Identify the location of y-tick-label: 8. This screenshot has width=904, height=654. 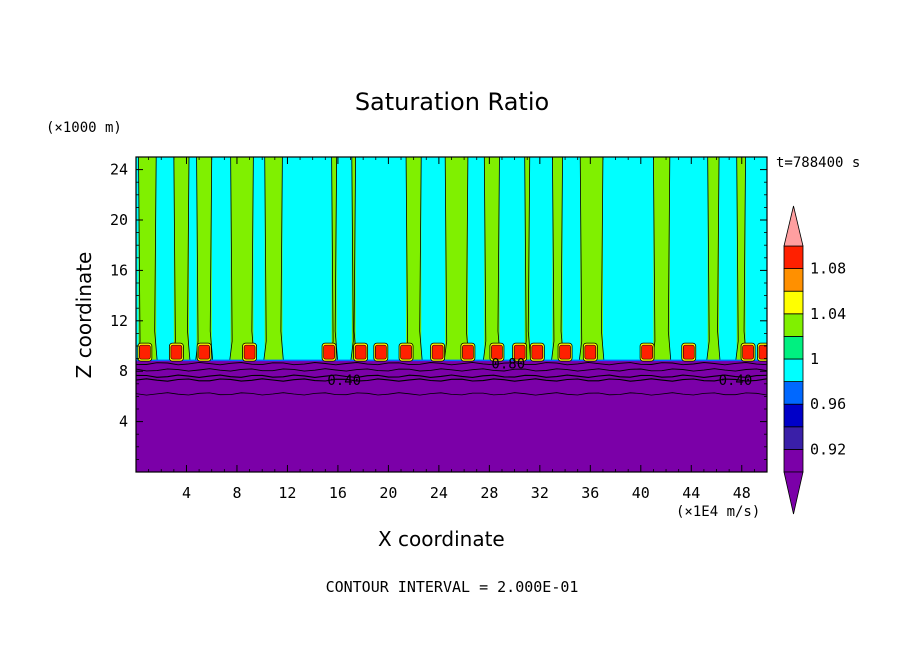
(123, 371).